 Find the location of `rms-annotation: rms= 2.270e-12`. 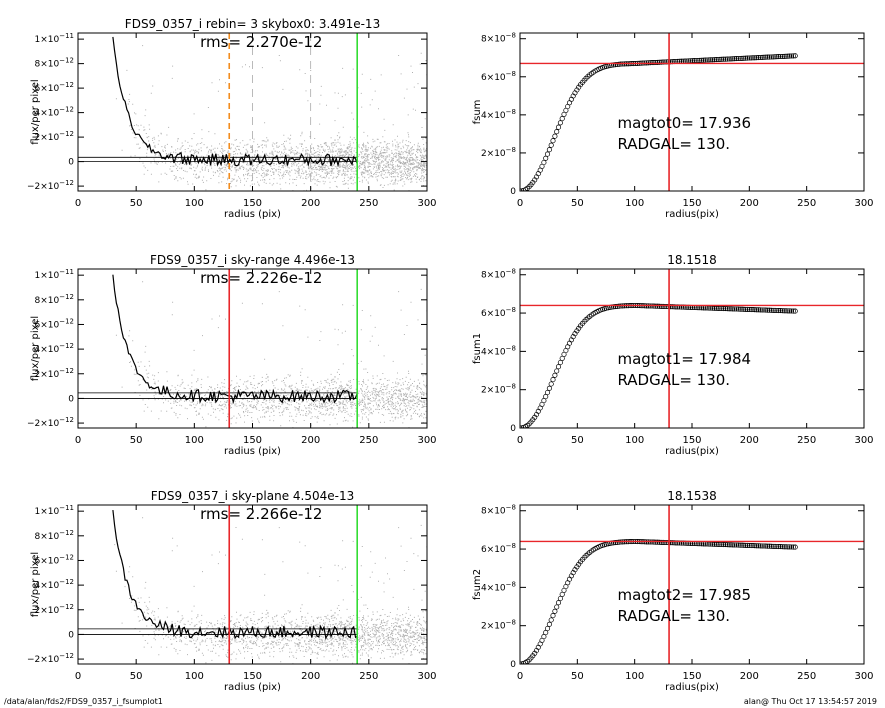

rms-annotation: rms= 2.270e-12 is located at coordinates (261, 42).